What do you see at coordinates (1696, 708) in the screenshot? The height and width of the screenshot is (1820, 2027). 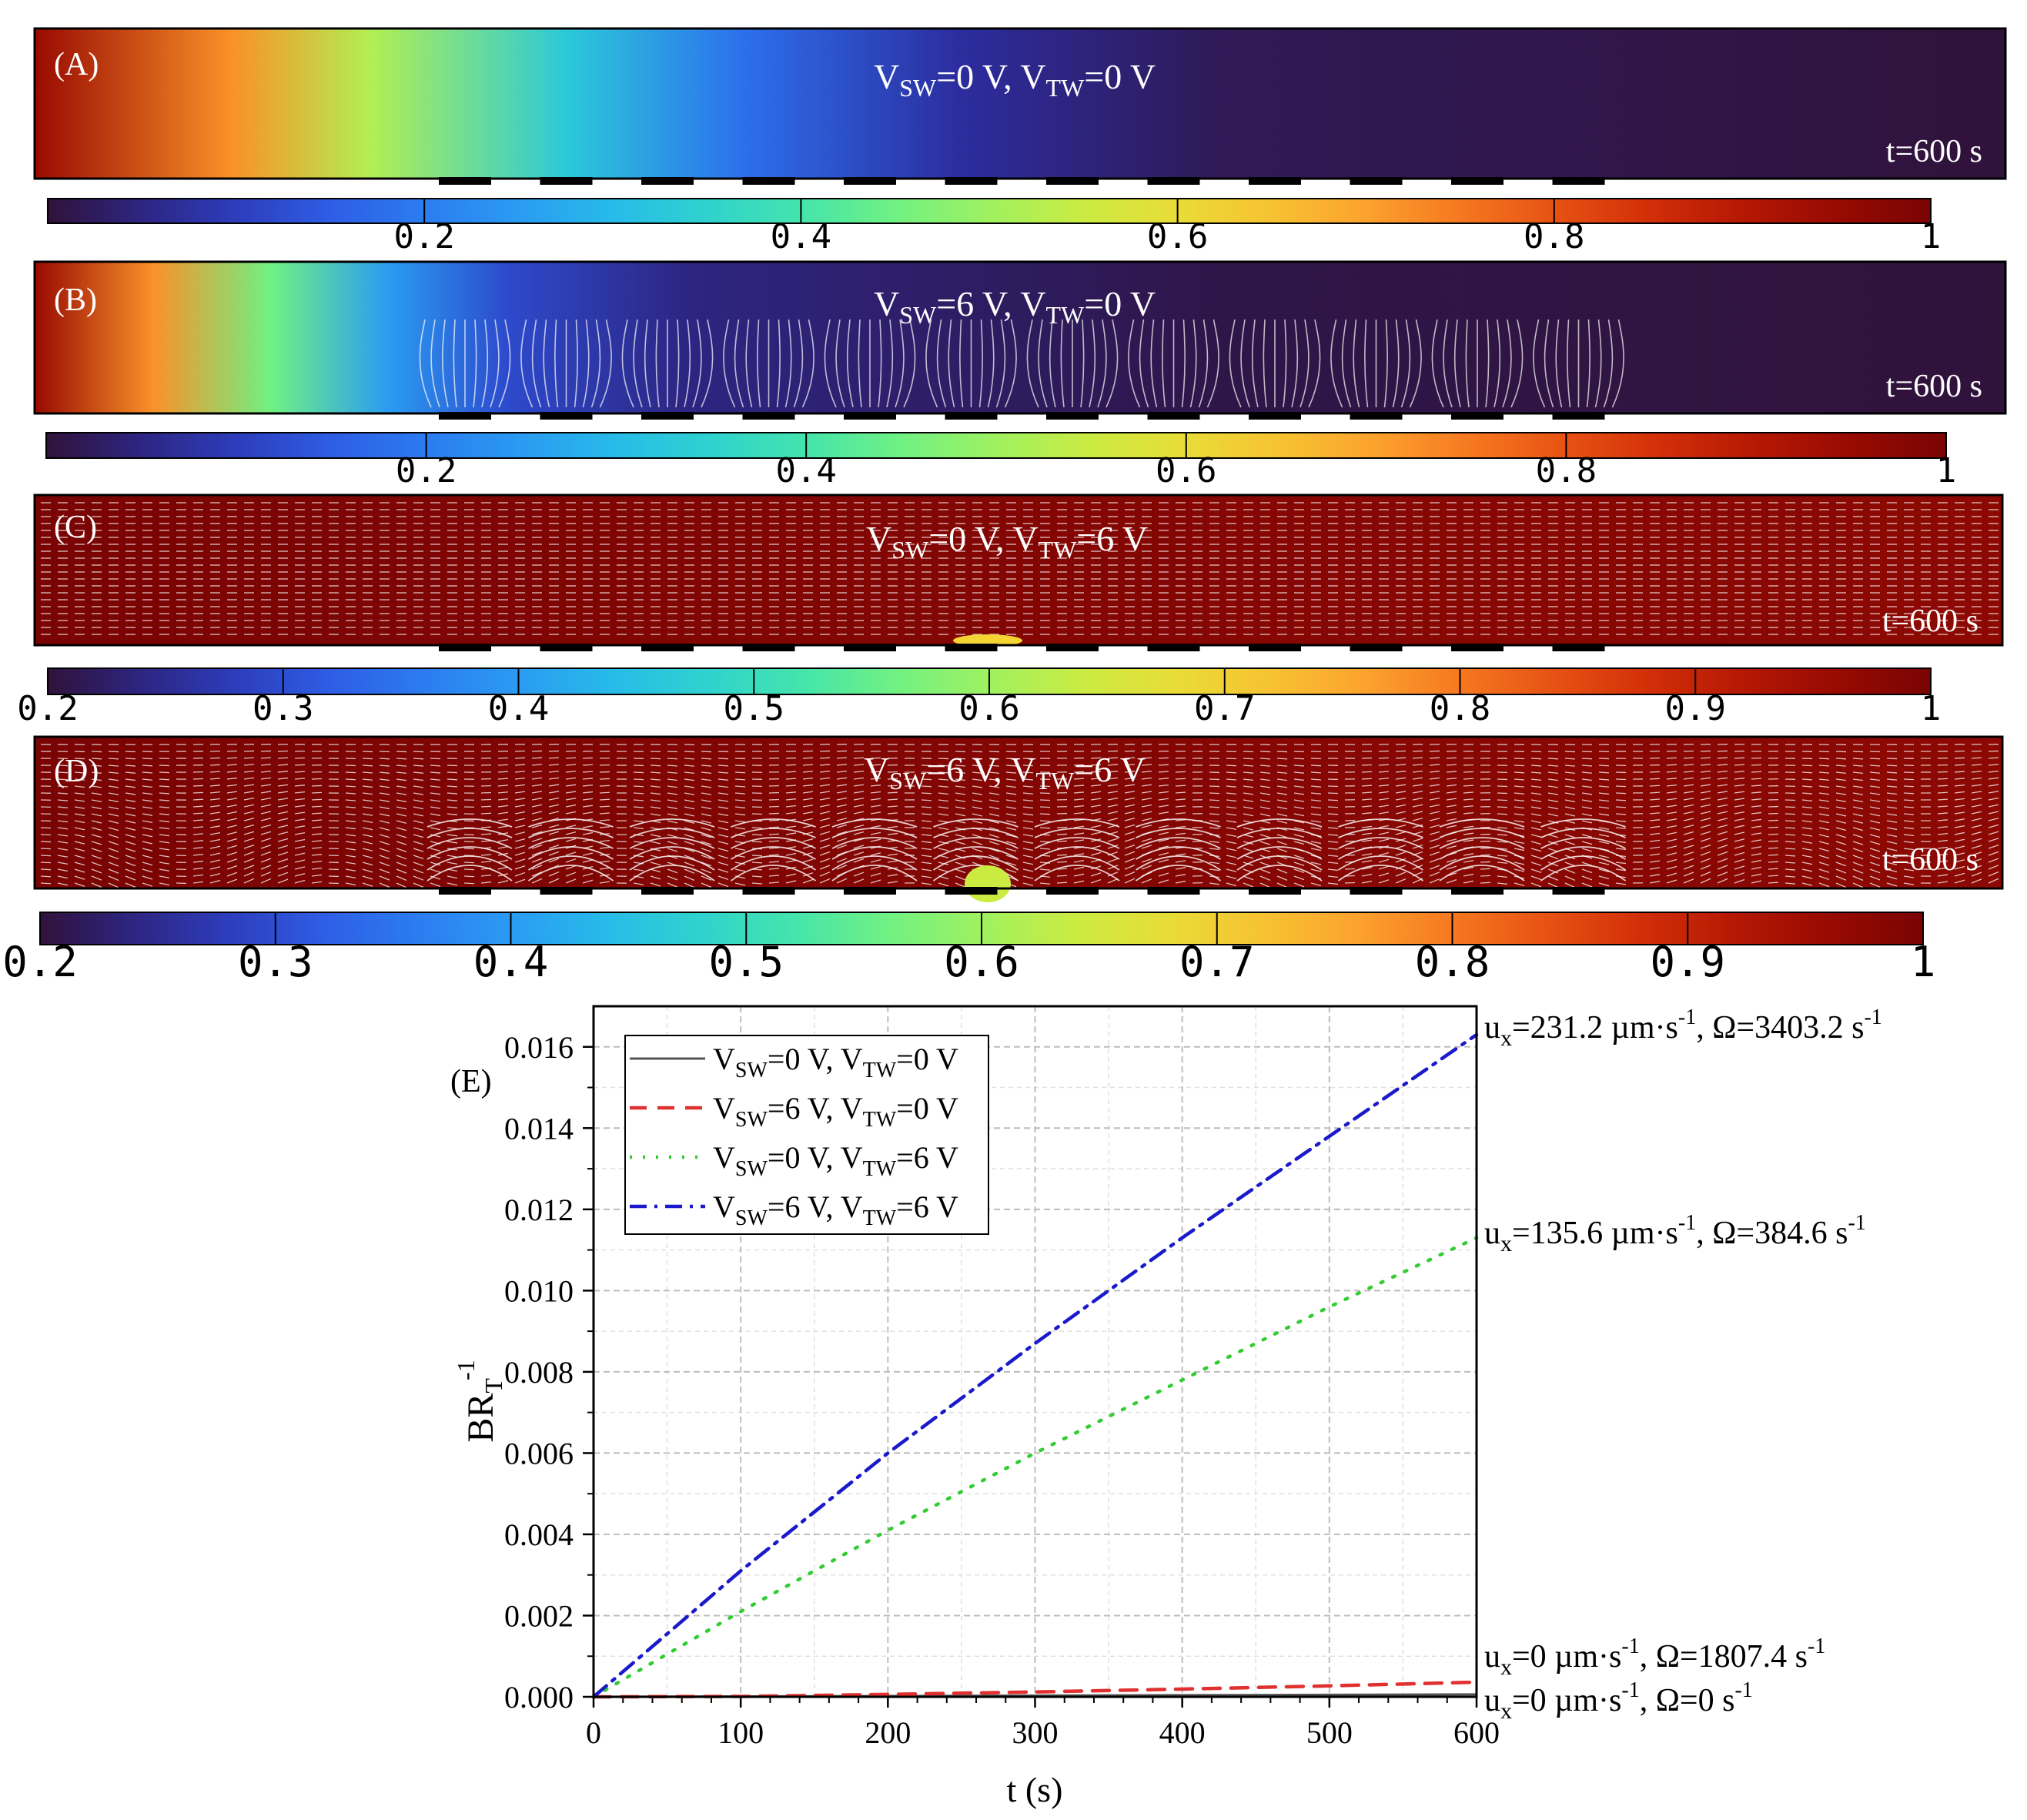 I see `colorbar-tick-label: 0.9` at bounding box center [1696, 708].